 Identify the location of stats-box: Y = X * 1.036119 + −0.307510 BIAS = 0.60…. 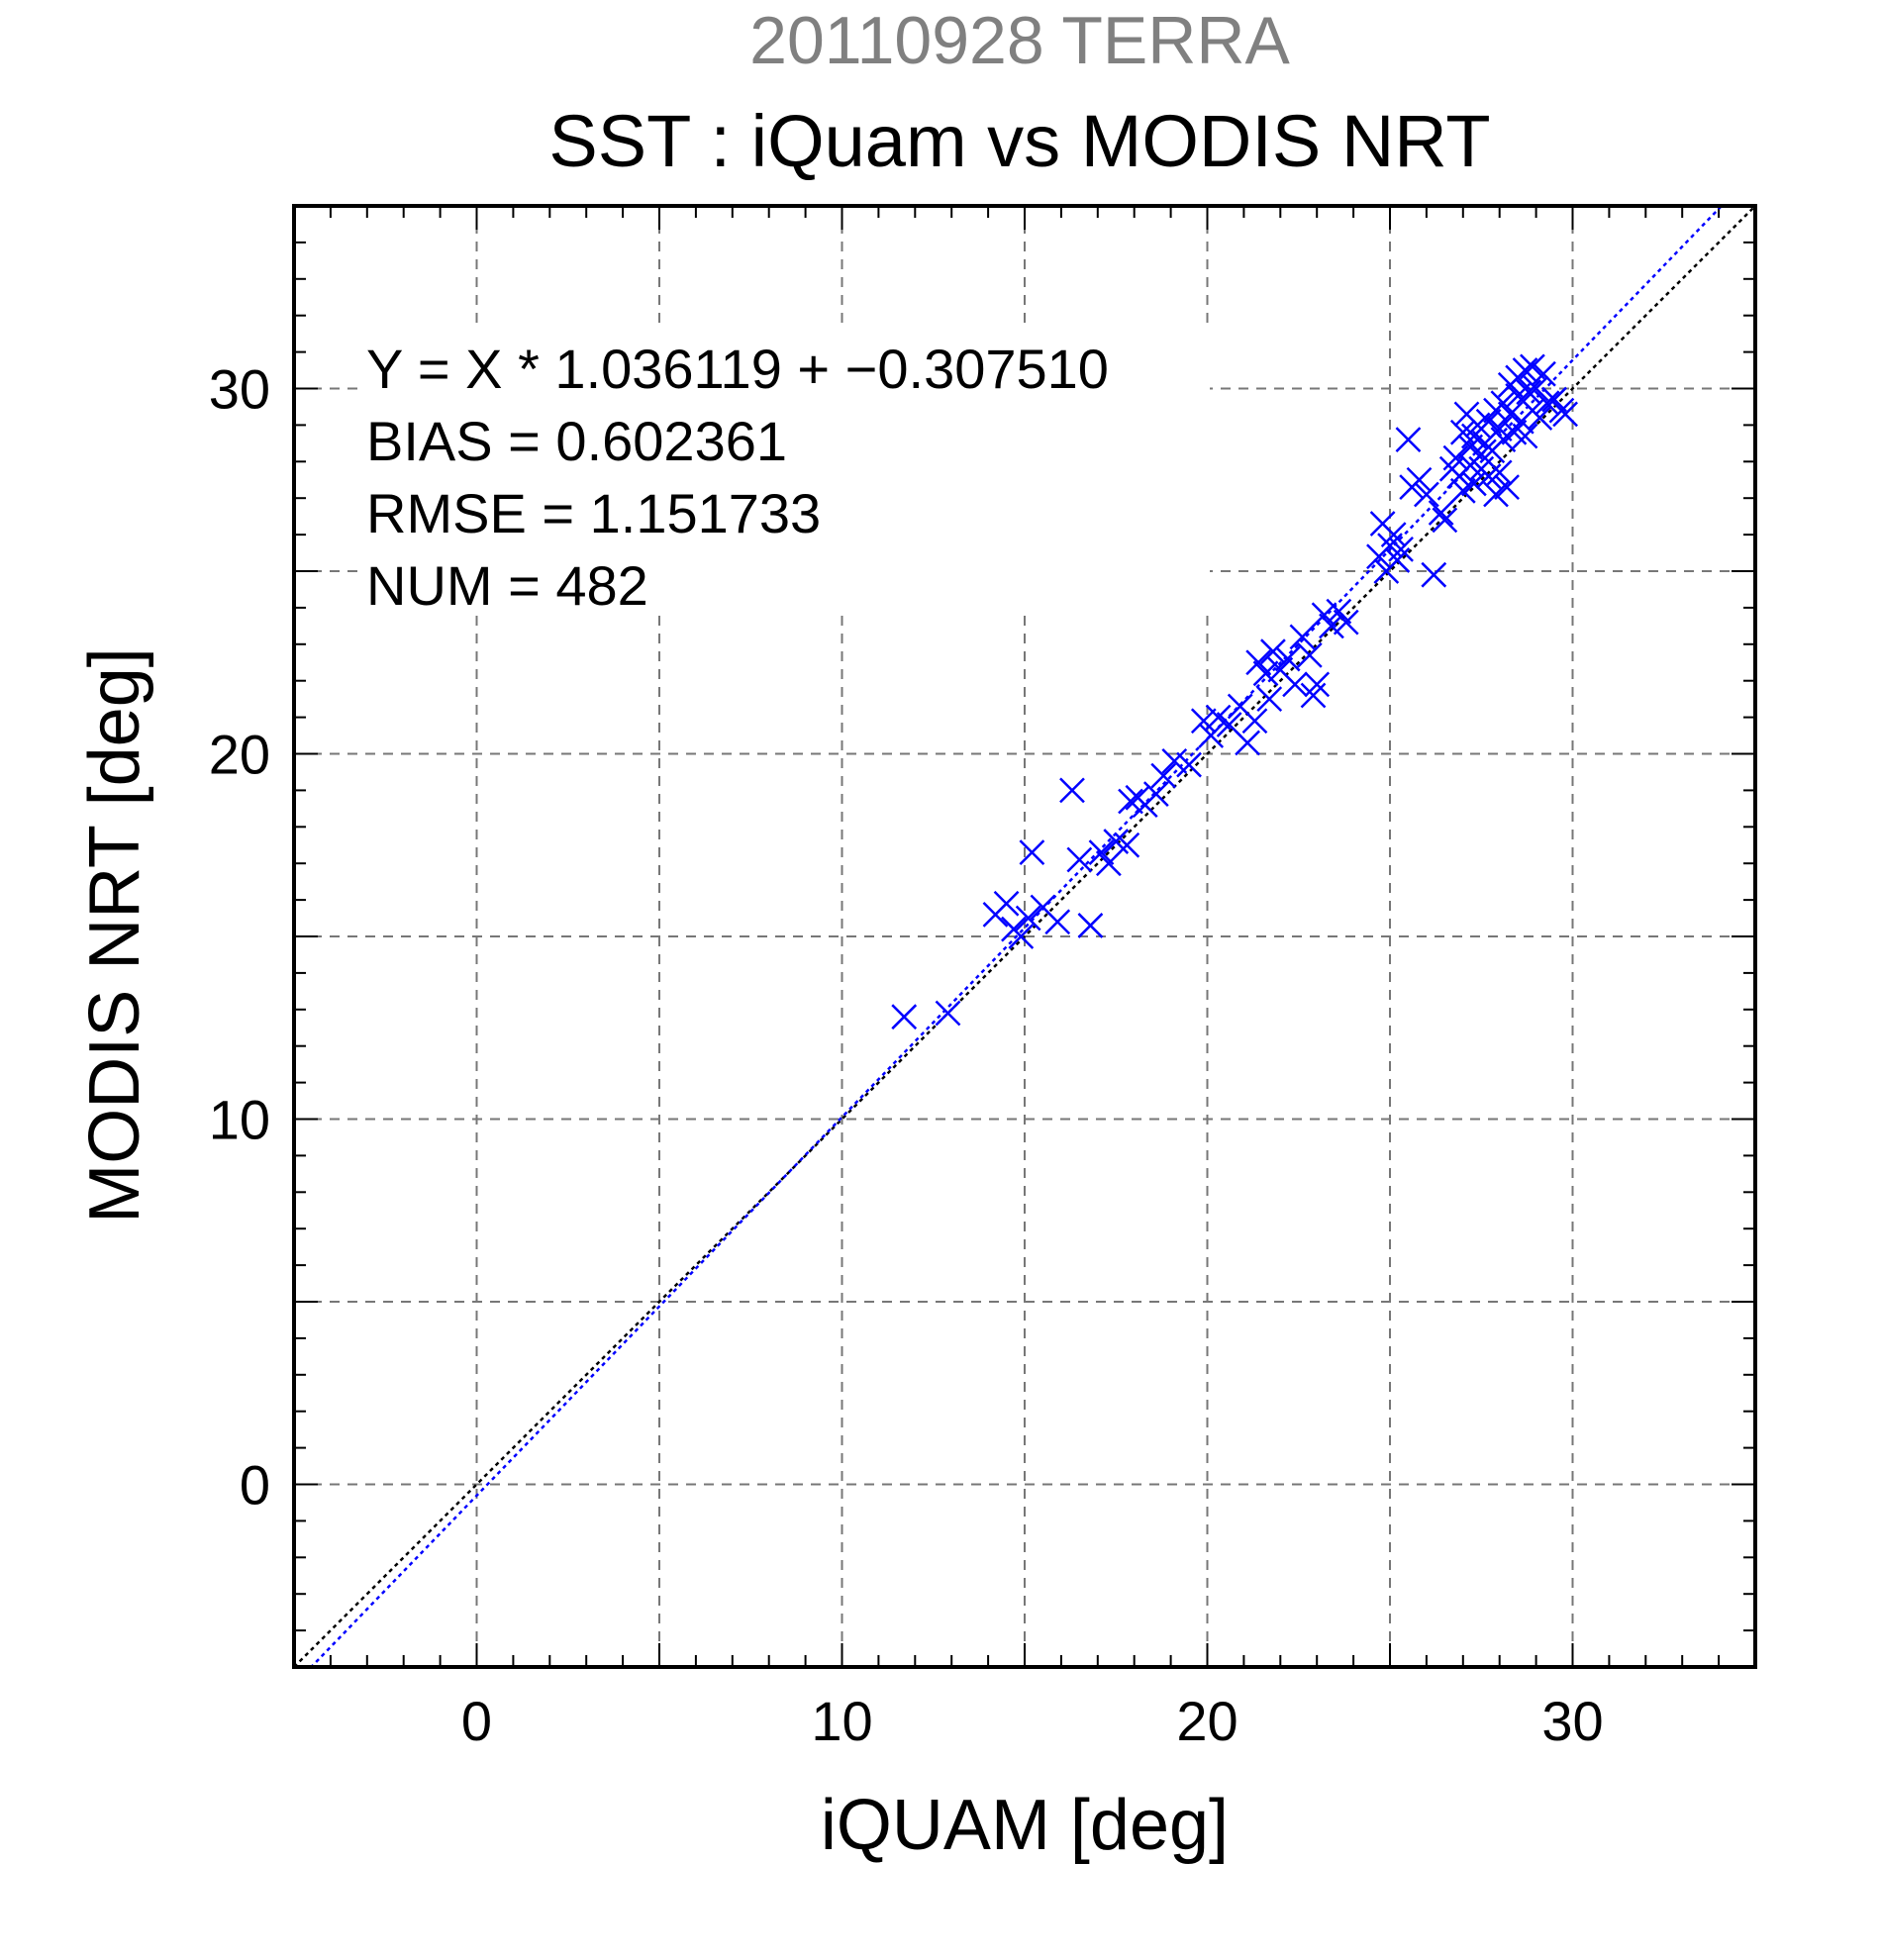
(784, 472).